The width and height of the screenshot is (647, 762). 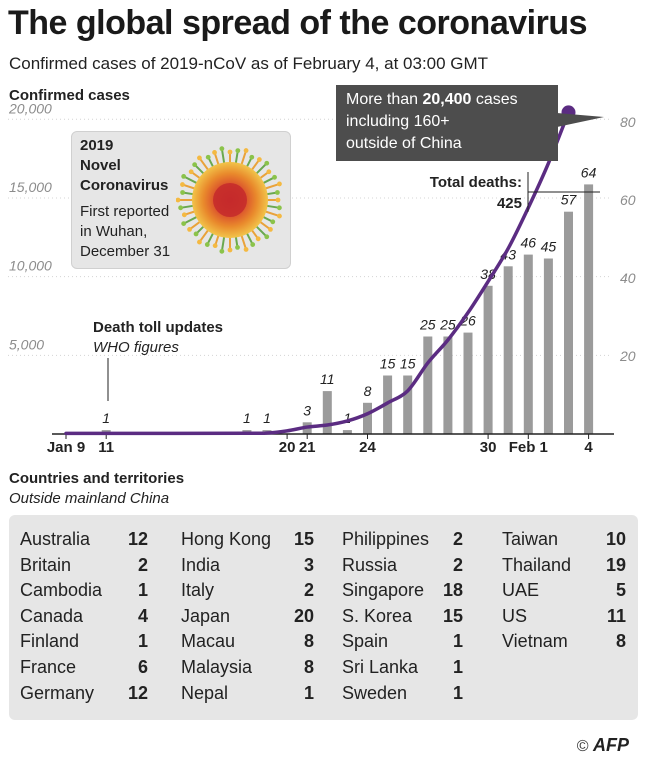 I want to click on country-count: 5, so click(x=620, y=590).